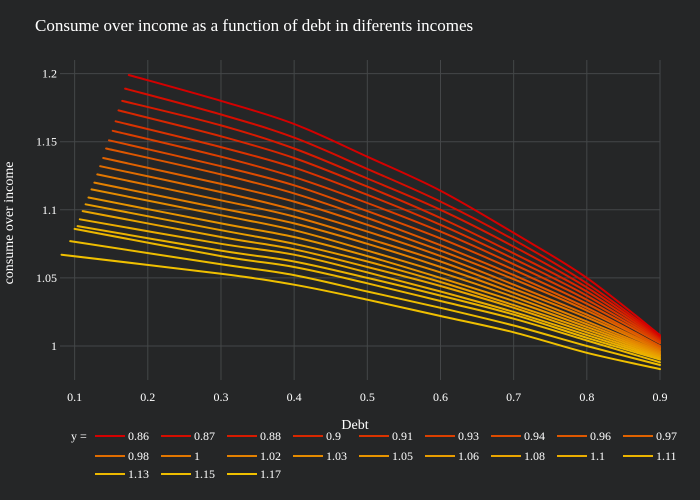 Image resolution: width=700 pixels, height=500 pixels. What do you see at coordinates (138, 456) in the screenshot?
I see `legend-label: 0.98` at bounding box center [138, 456].